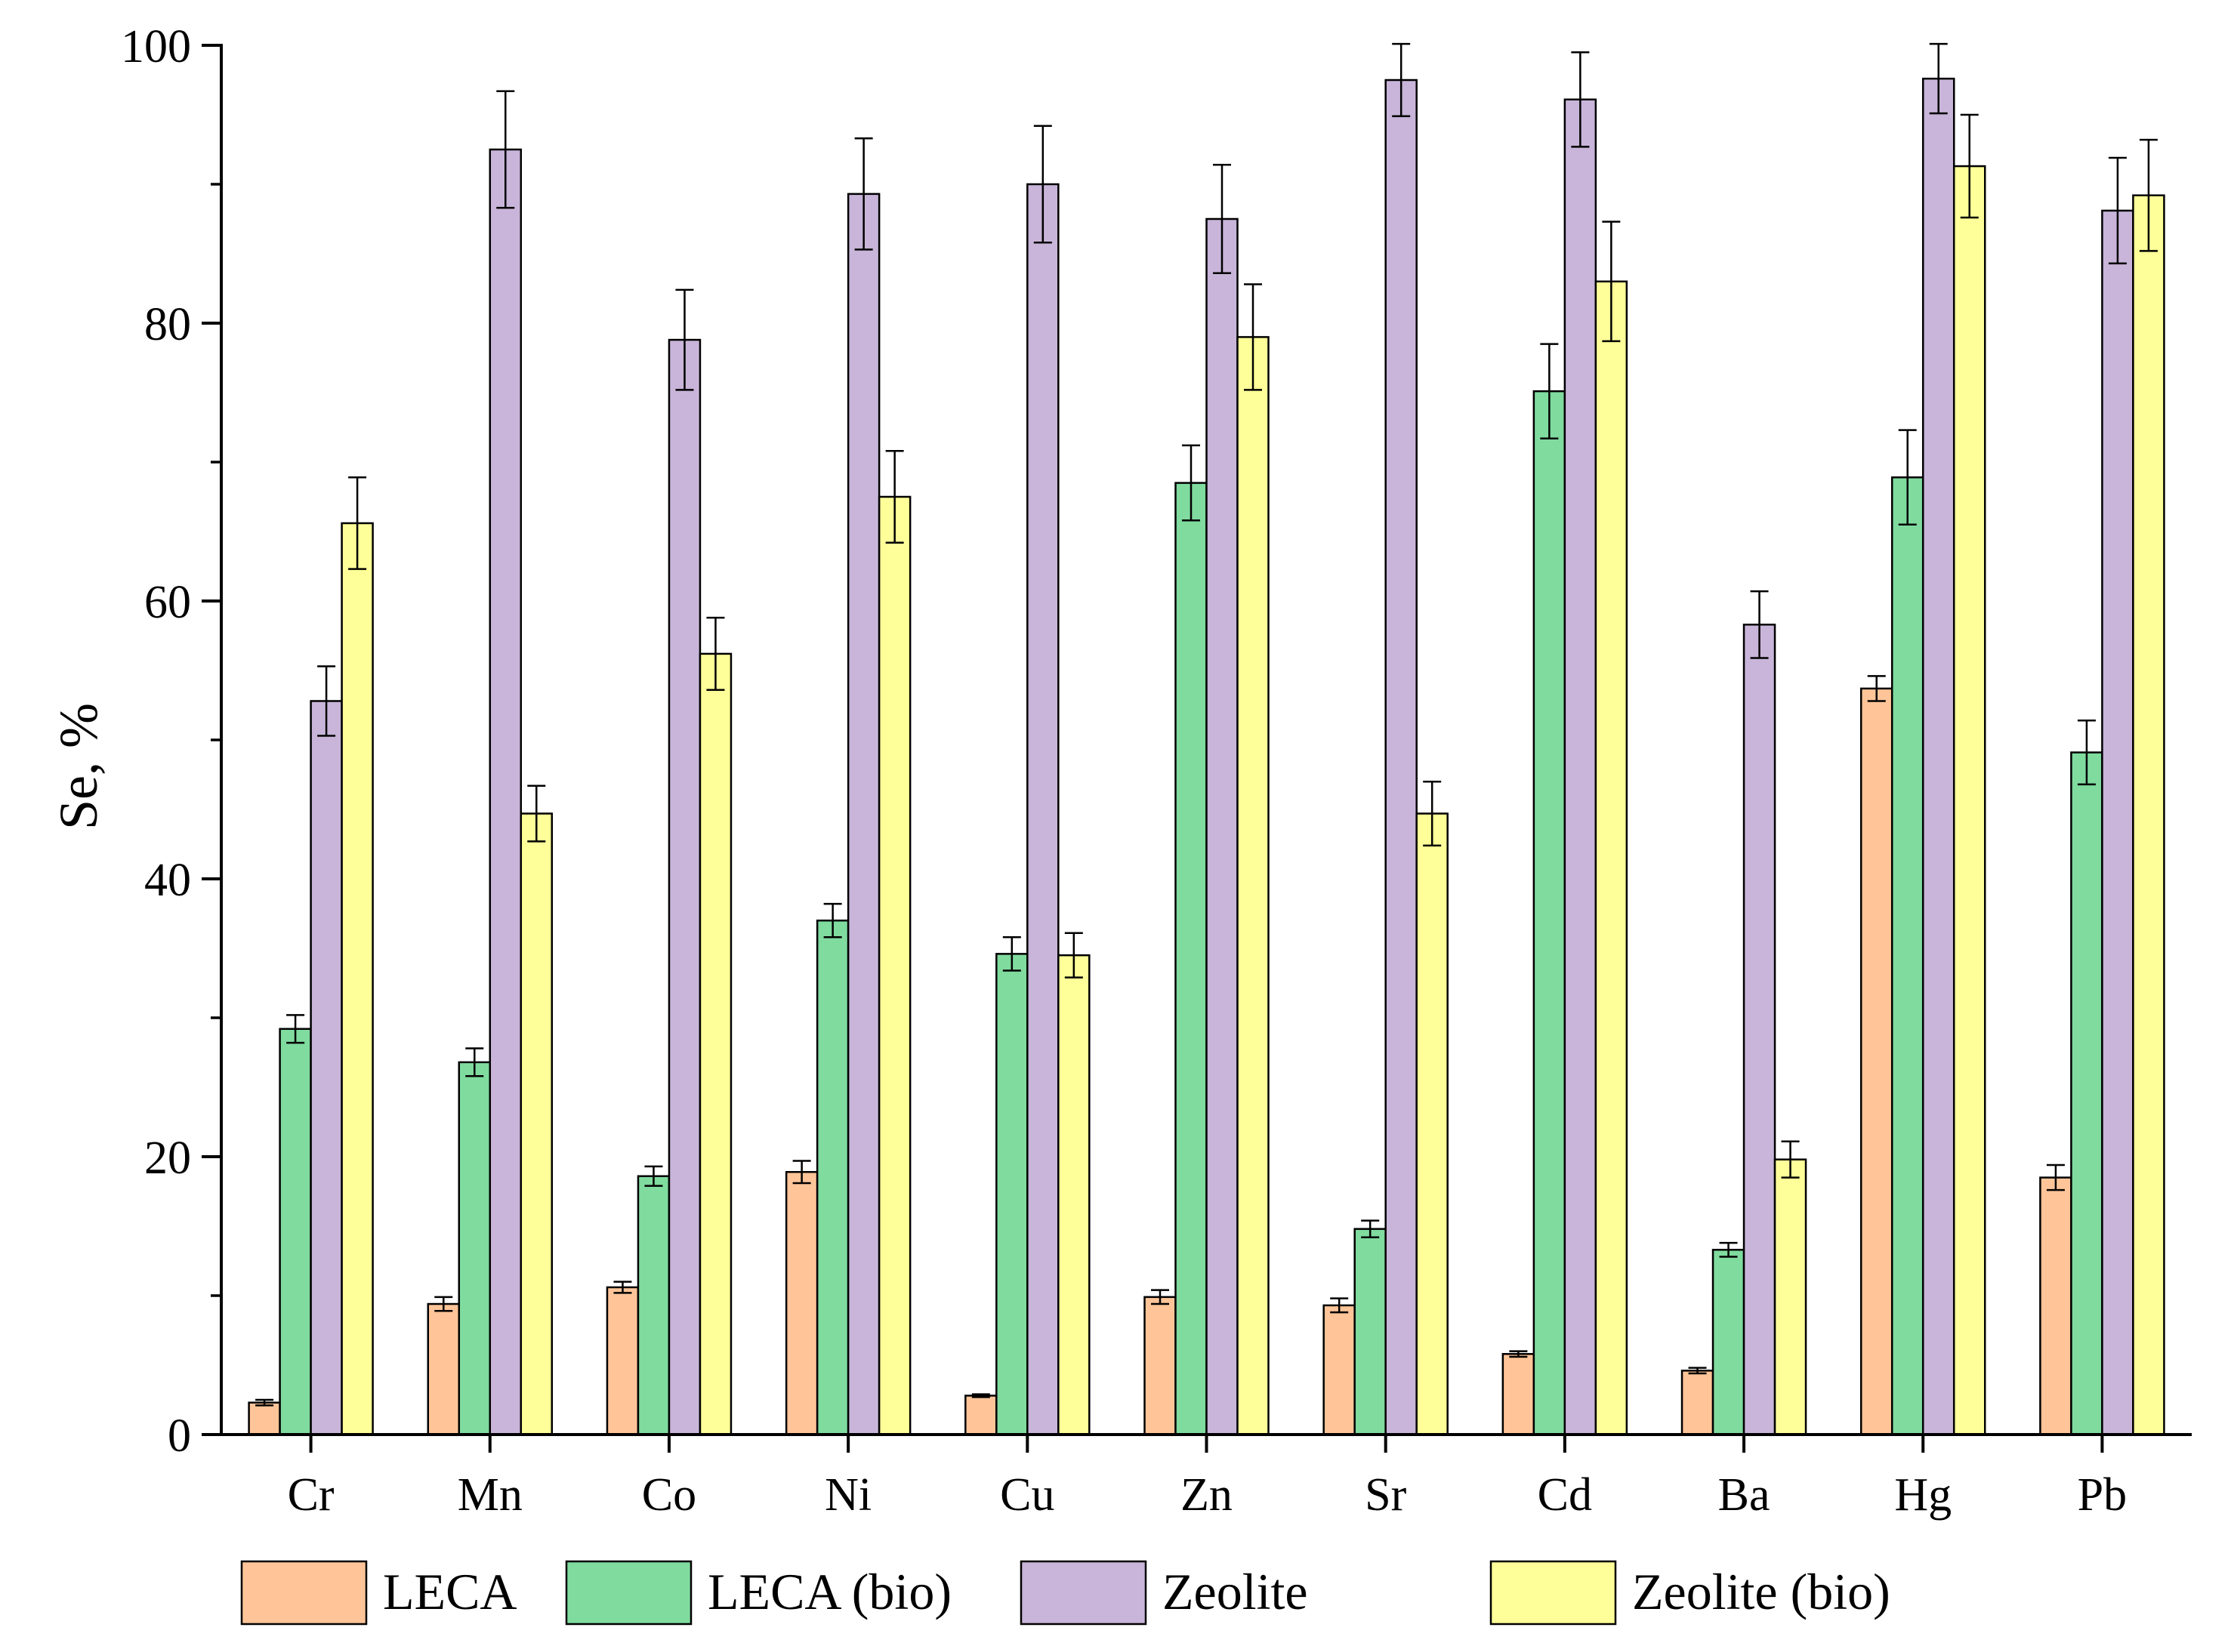 The image size is (2231, 1652). Describe the element at coordinates (1759, 1030) in the screenshot. I see `bar-zeolite-ba` at that location.